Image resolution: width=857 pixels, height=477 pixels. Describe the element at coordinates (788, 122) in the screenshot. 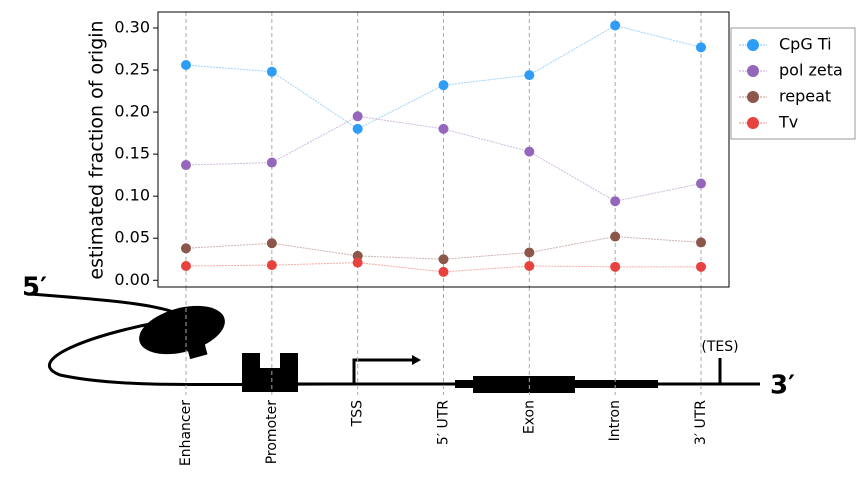

I see `legend-label: Tv` at that location.